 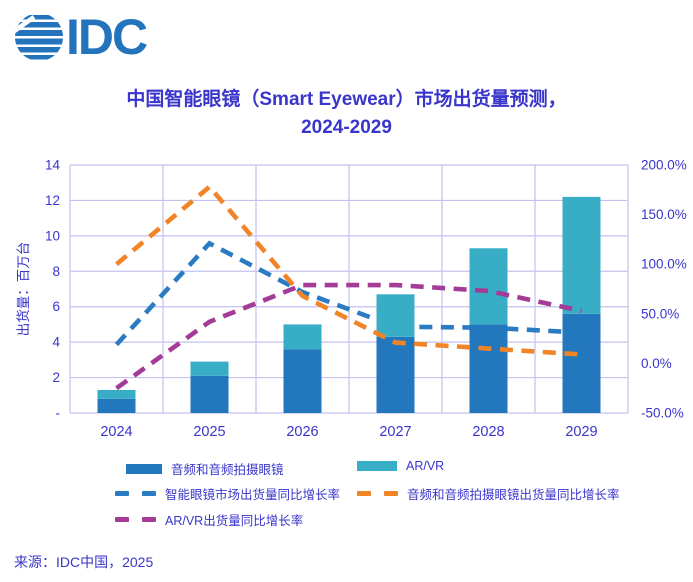 What do you see at coordinates (209, 432) in the screenshot?
I see `x-axis-year-label: 2025` at bounding box center [209, 432].